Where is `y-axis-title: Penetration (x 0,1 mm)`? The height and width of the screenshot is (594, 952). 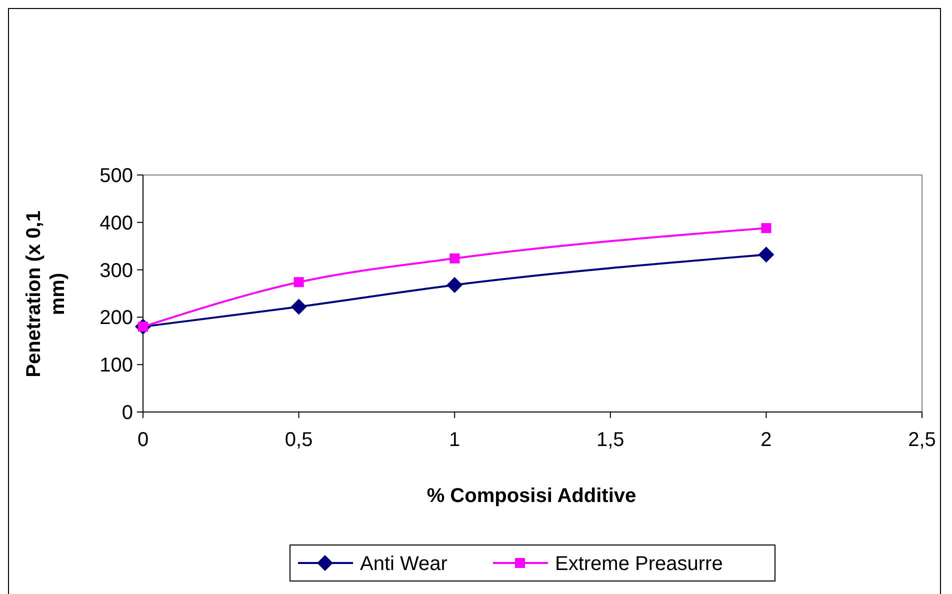 y-axis-title: Penetration (x 0,1 mm) is located at coordinates (46, 294).